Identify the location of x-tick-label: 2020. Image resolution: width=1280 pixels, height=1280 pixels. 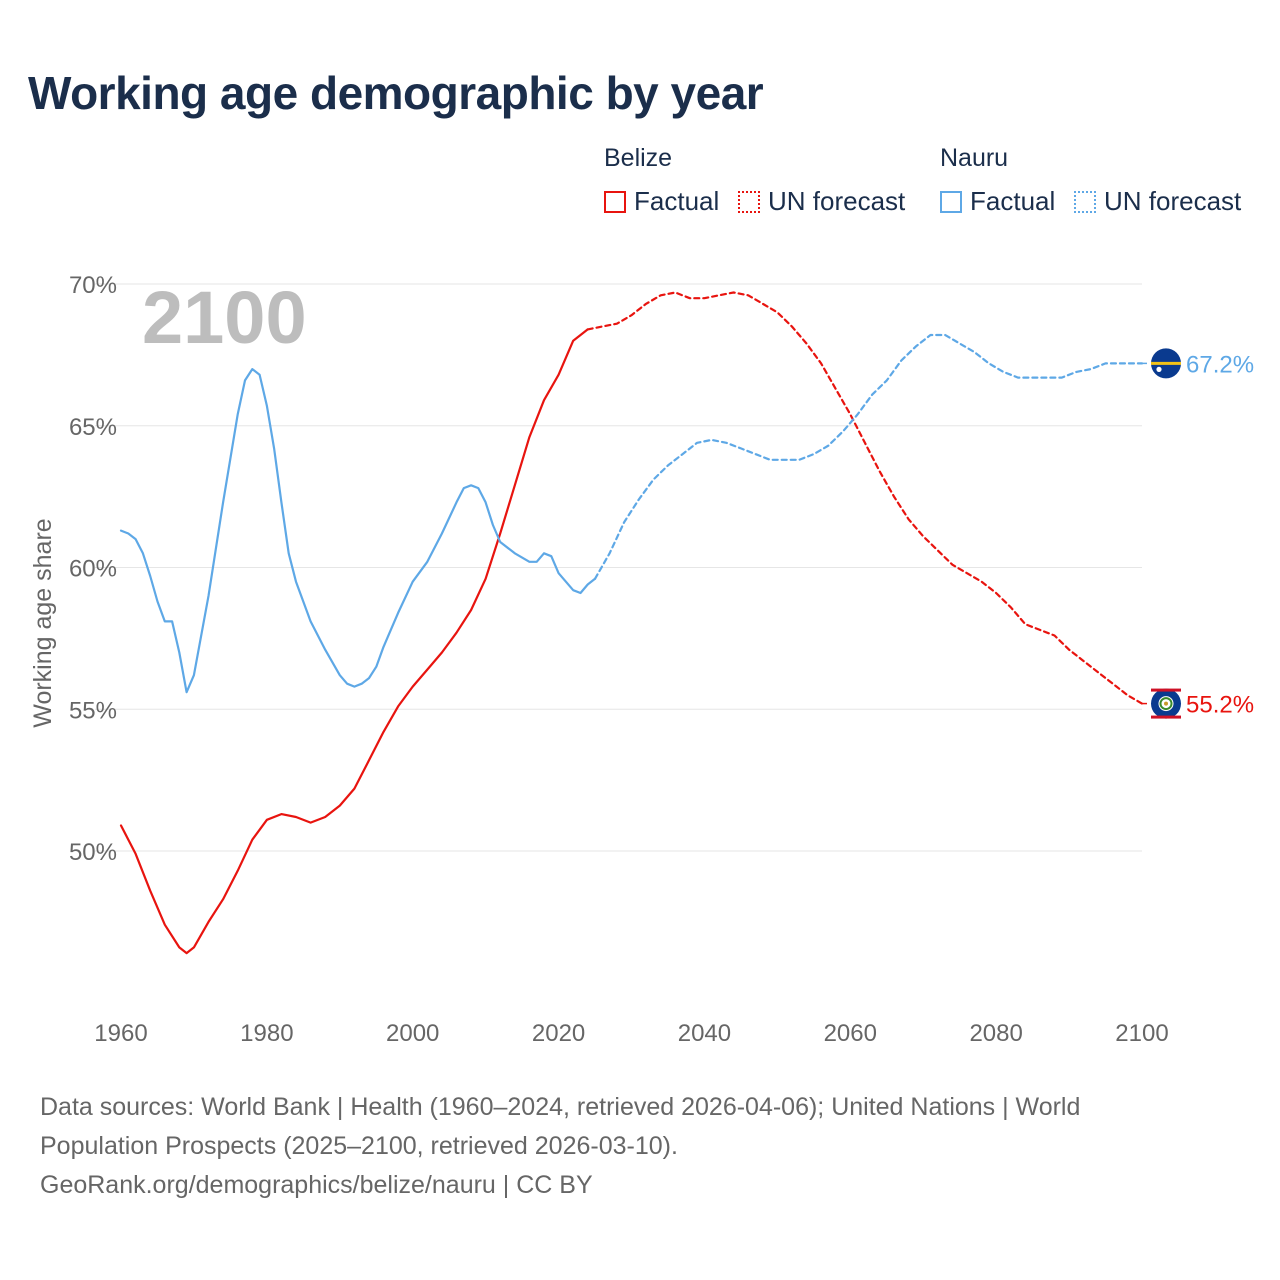
(558, 1033).